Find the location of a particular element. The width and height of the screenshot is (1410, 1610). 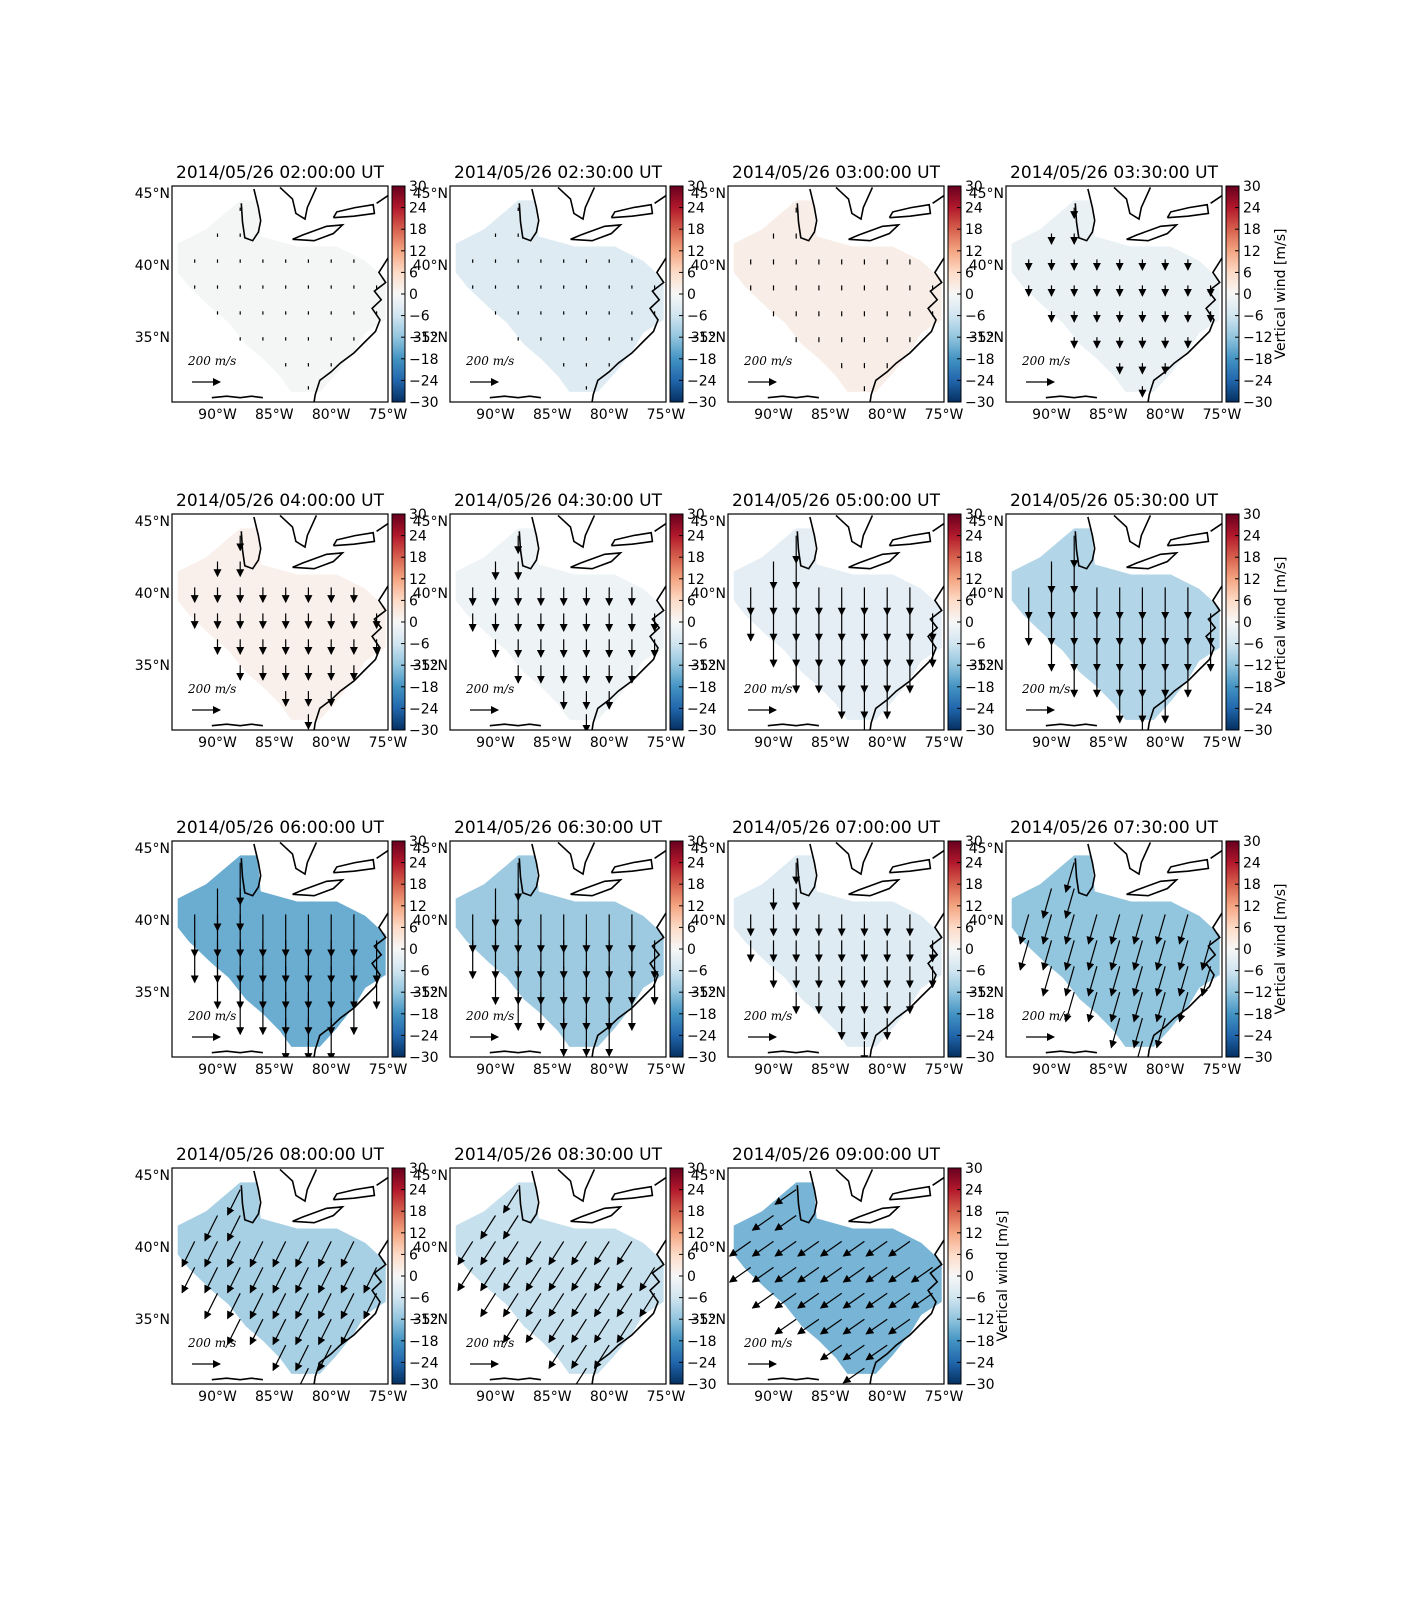

latitude-tick-label: 40°N is located at coordinates (986, 266).